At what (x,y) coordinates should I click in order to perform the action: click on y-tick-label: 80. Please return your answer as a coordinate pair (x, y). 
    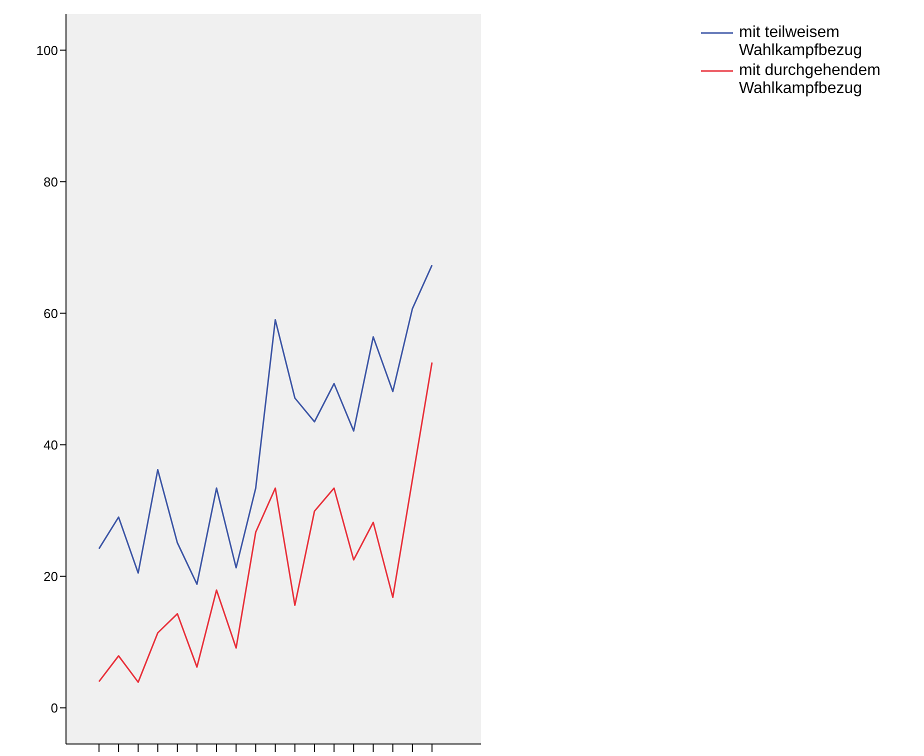
    Looking at the image, I should click on (51, 182).